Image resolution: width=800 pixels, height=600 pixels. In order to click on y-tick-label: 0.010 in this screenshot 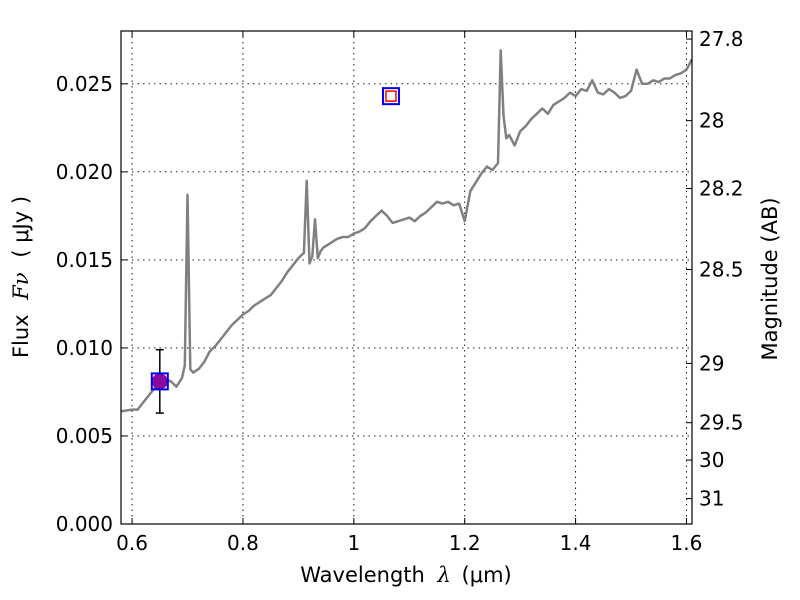, I will do `click(84, 348)`.